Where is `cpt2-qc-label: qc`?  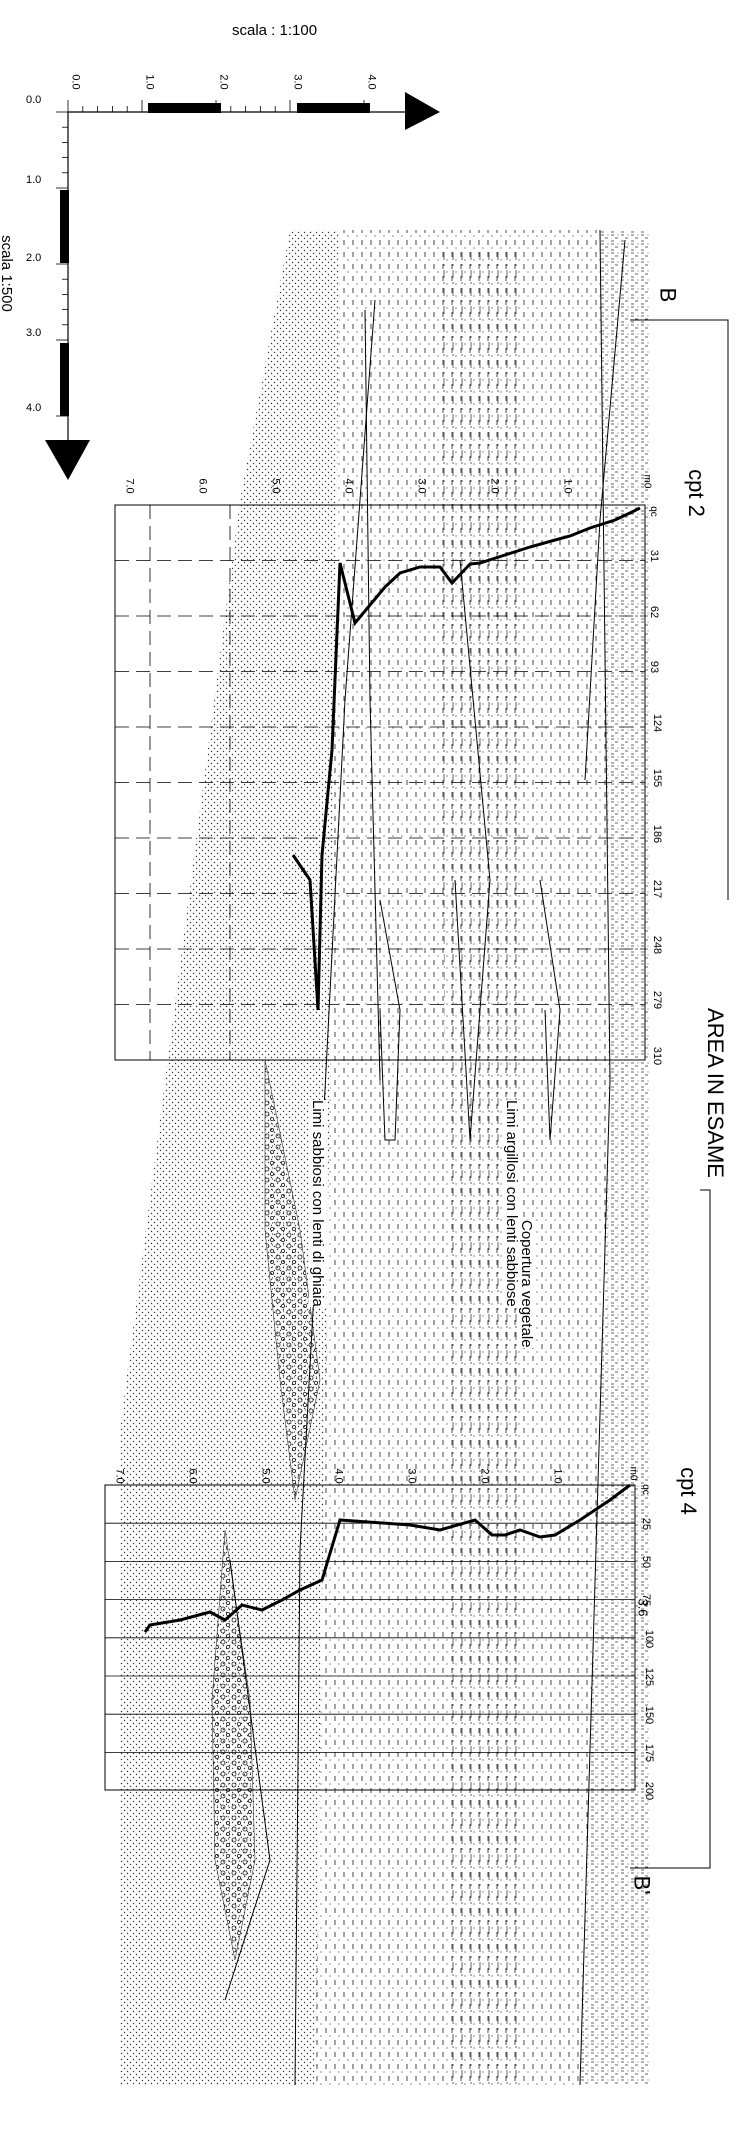 cpt2-qc-label: qc is located at coordinates (653, 511).